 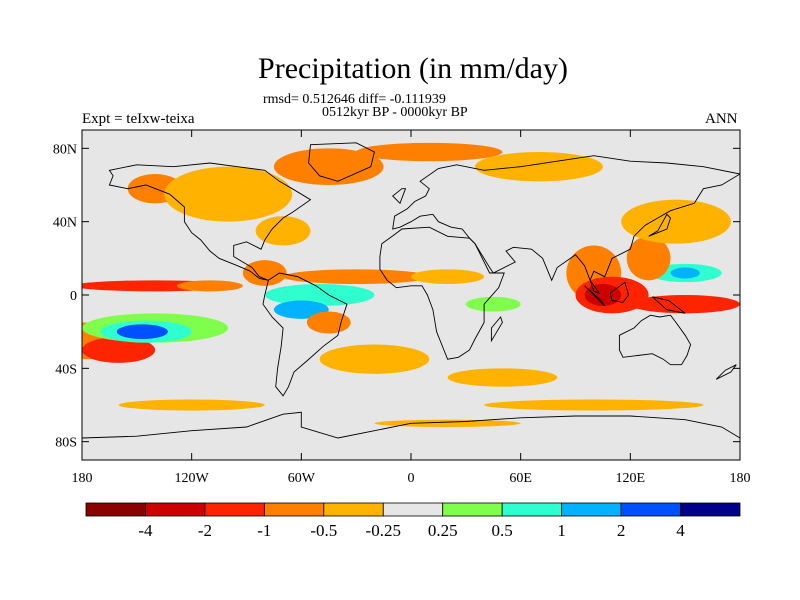 What do you see at coordinates (205, 530) in the screenshot?
I see `colorbar-label: -2` at bounding box center [205, 530].